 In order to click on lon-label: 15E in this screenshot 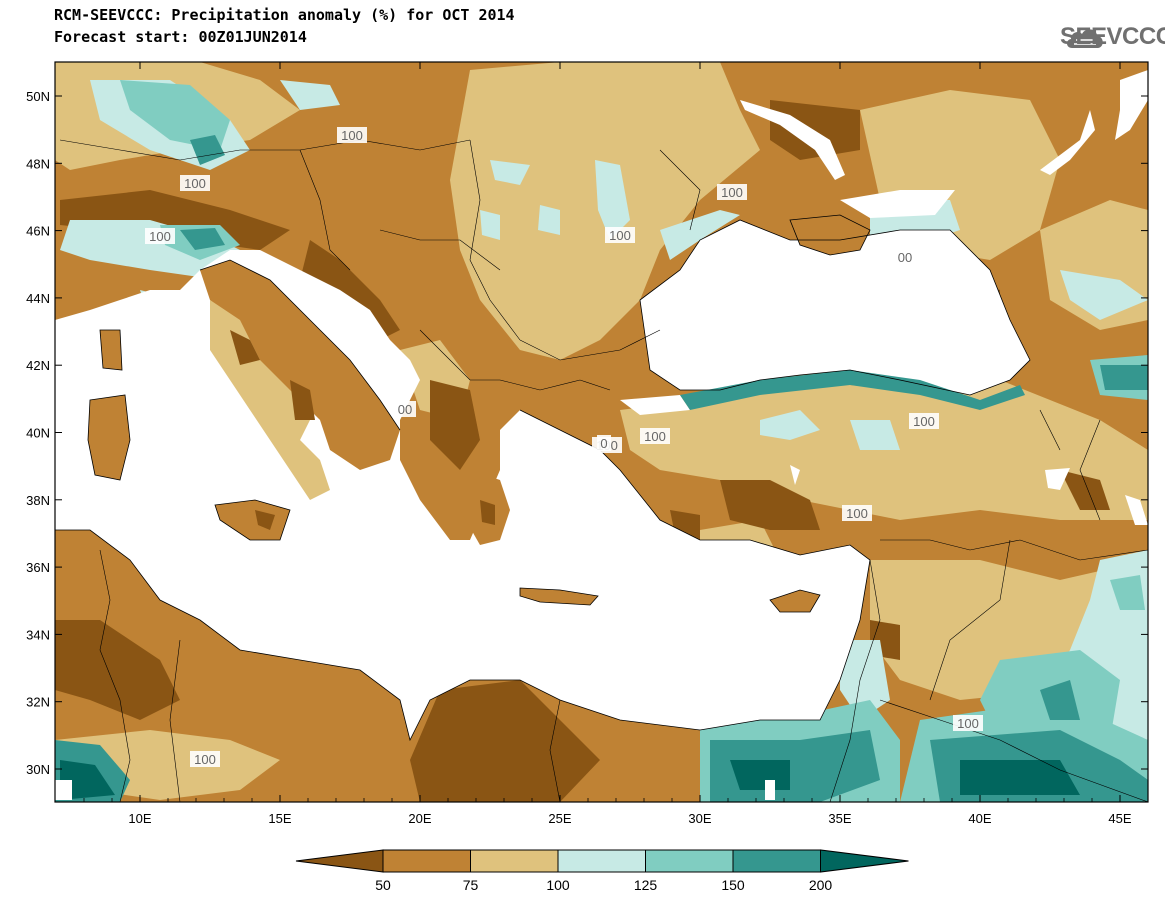, I will do `click(279, 818)`.